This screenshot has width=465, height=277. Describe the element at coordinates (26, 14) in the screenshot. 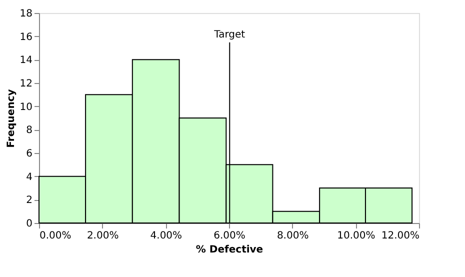

I see `y-tick-label: 18` at that location.